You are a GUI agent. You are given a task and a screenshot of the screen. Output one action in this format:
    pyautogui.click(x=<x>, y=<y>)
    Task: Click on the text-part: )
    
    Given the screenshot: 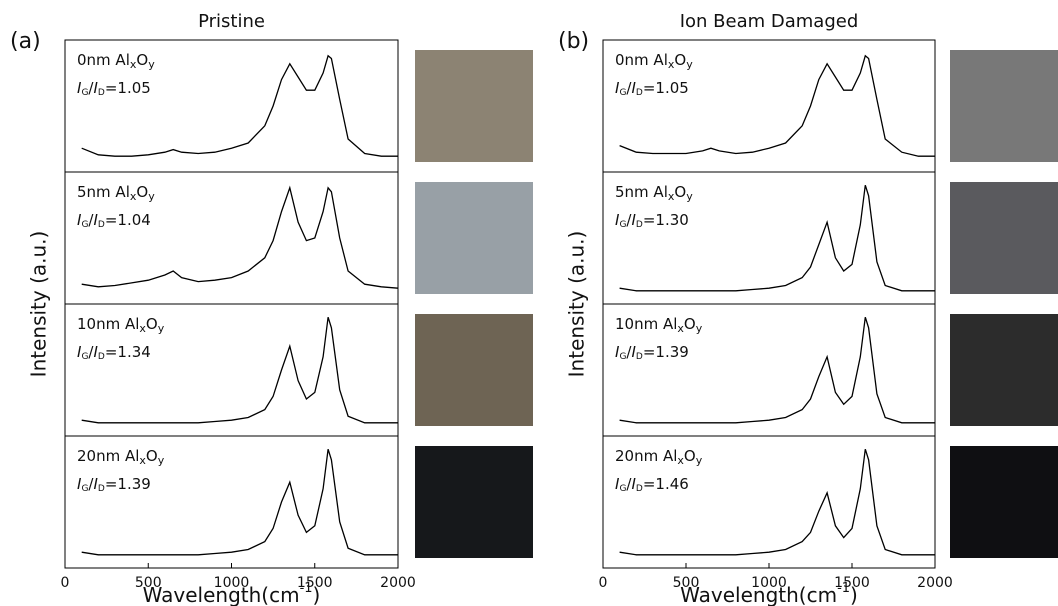 What is the action you would take?
    pyautogui.click(x=317, y=594)
    